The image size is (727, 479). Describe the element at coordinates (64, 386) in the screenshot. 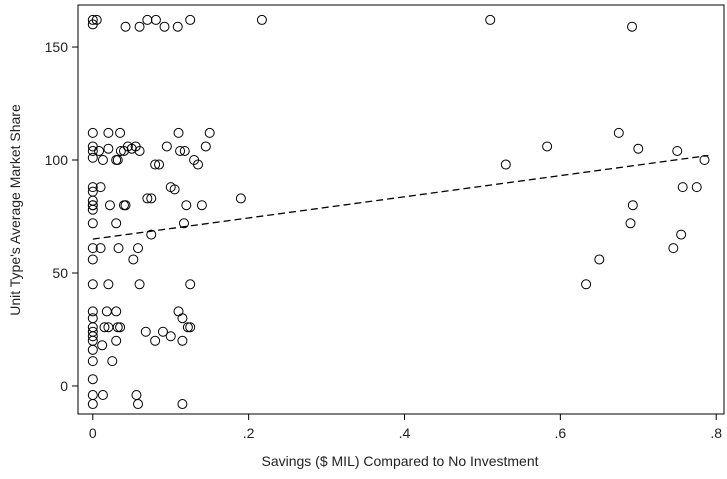

I see `y-tick-label: 0` at that location.